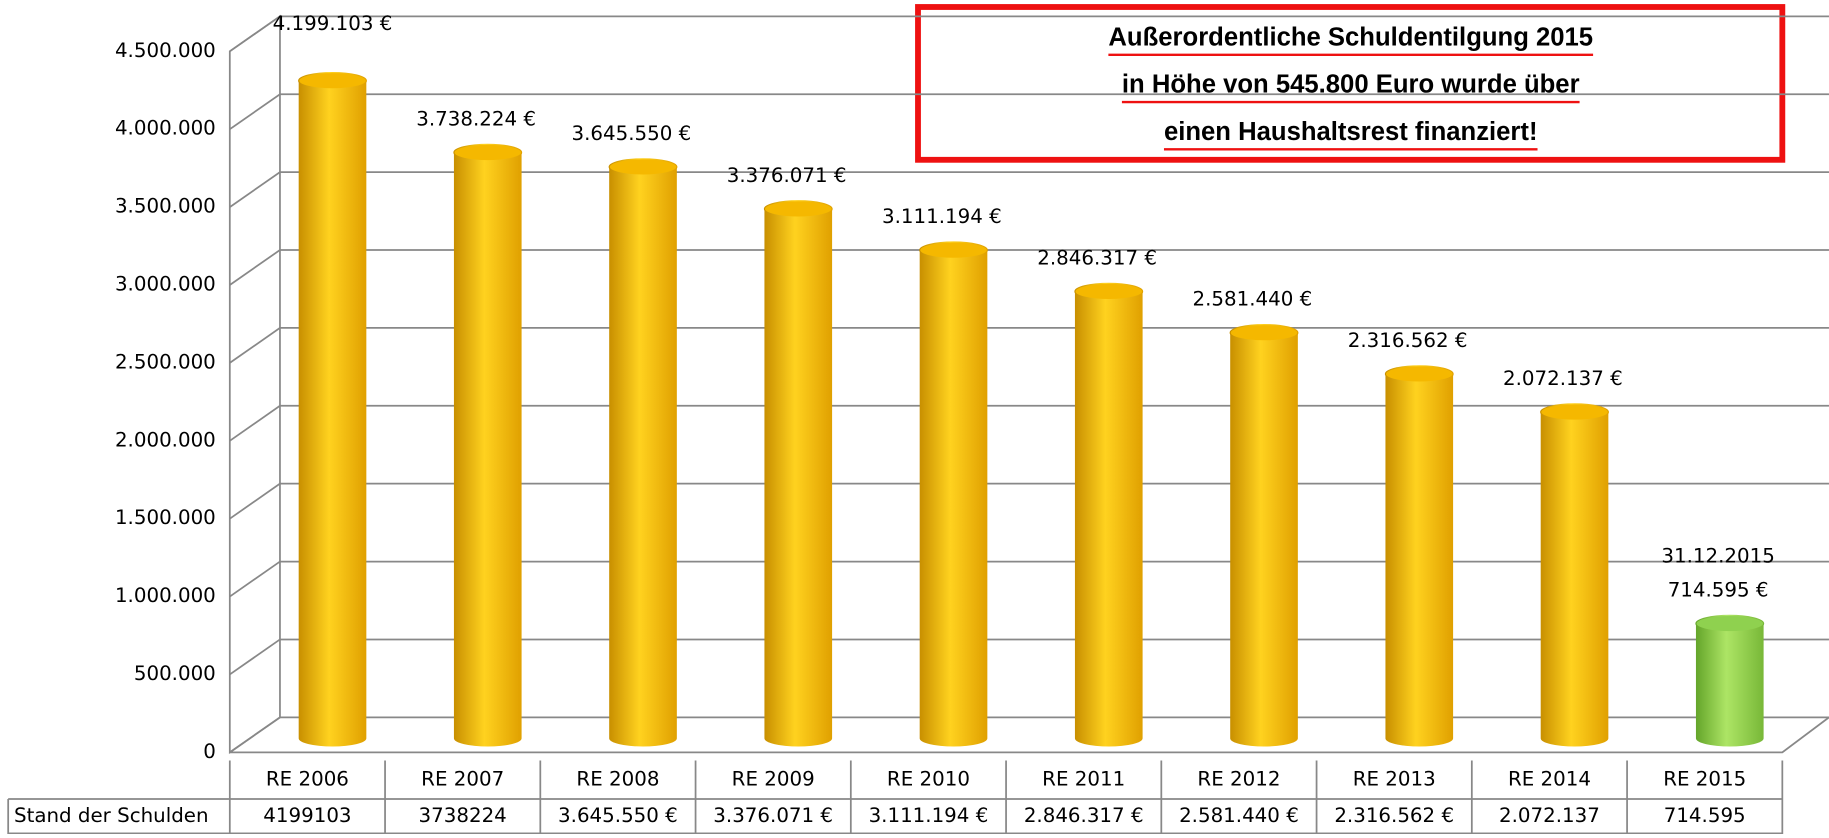 This screenshot has width=1829, height=838. I want to click on x-tick-label: RE 2013, so click(1394, 778).